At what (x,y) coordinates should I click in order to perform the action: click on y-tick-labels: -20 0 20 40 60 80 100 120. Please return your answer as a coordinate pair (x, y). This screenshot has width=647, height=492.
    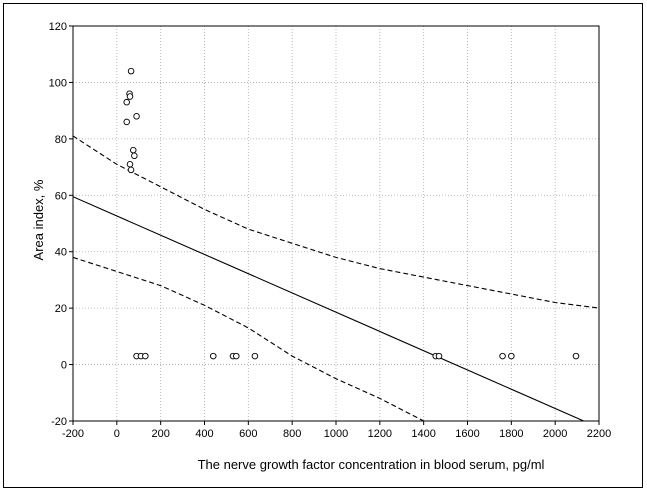
    Looking at the image, I should click on (58, 224).